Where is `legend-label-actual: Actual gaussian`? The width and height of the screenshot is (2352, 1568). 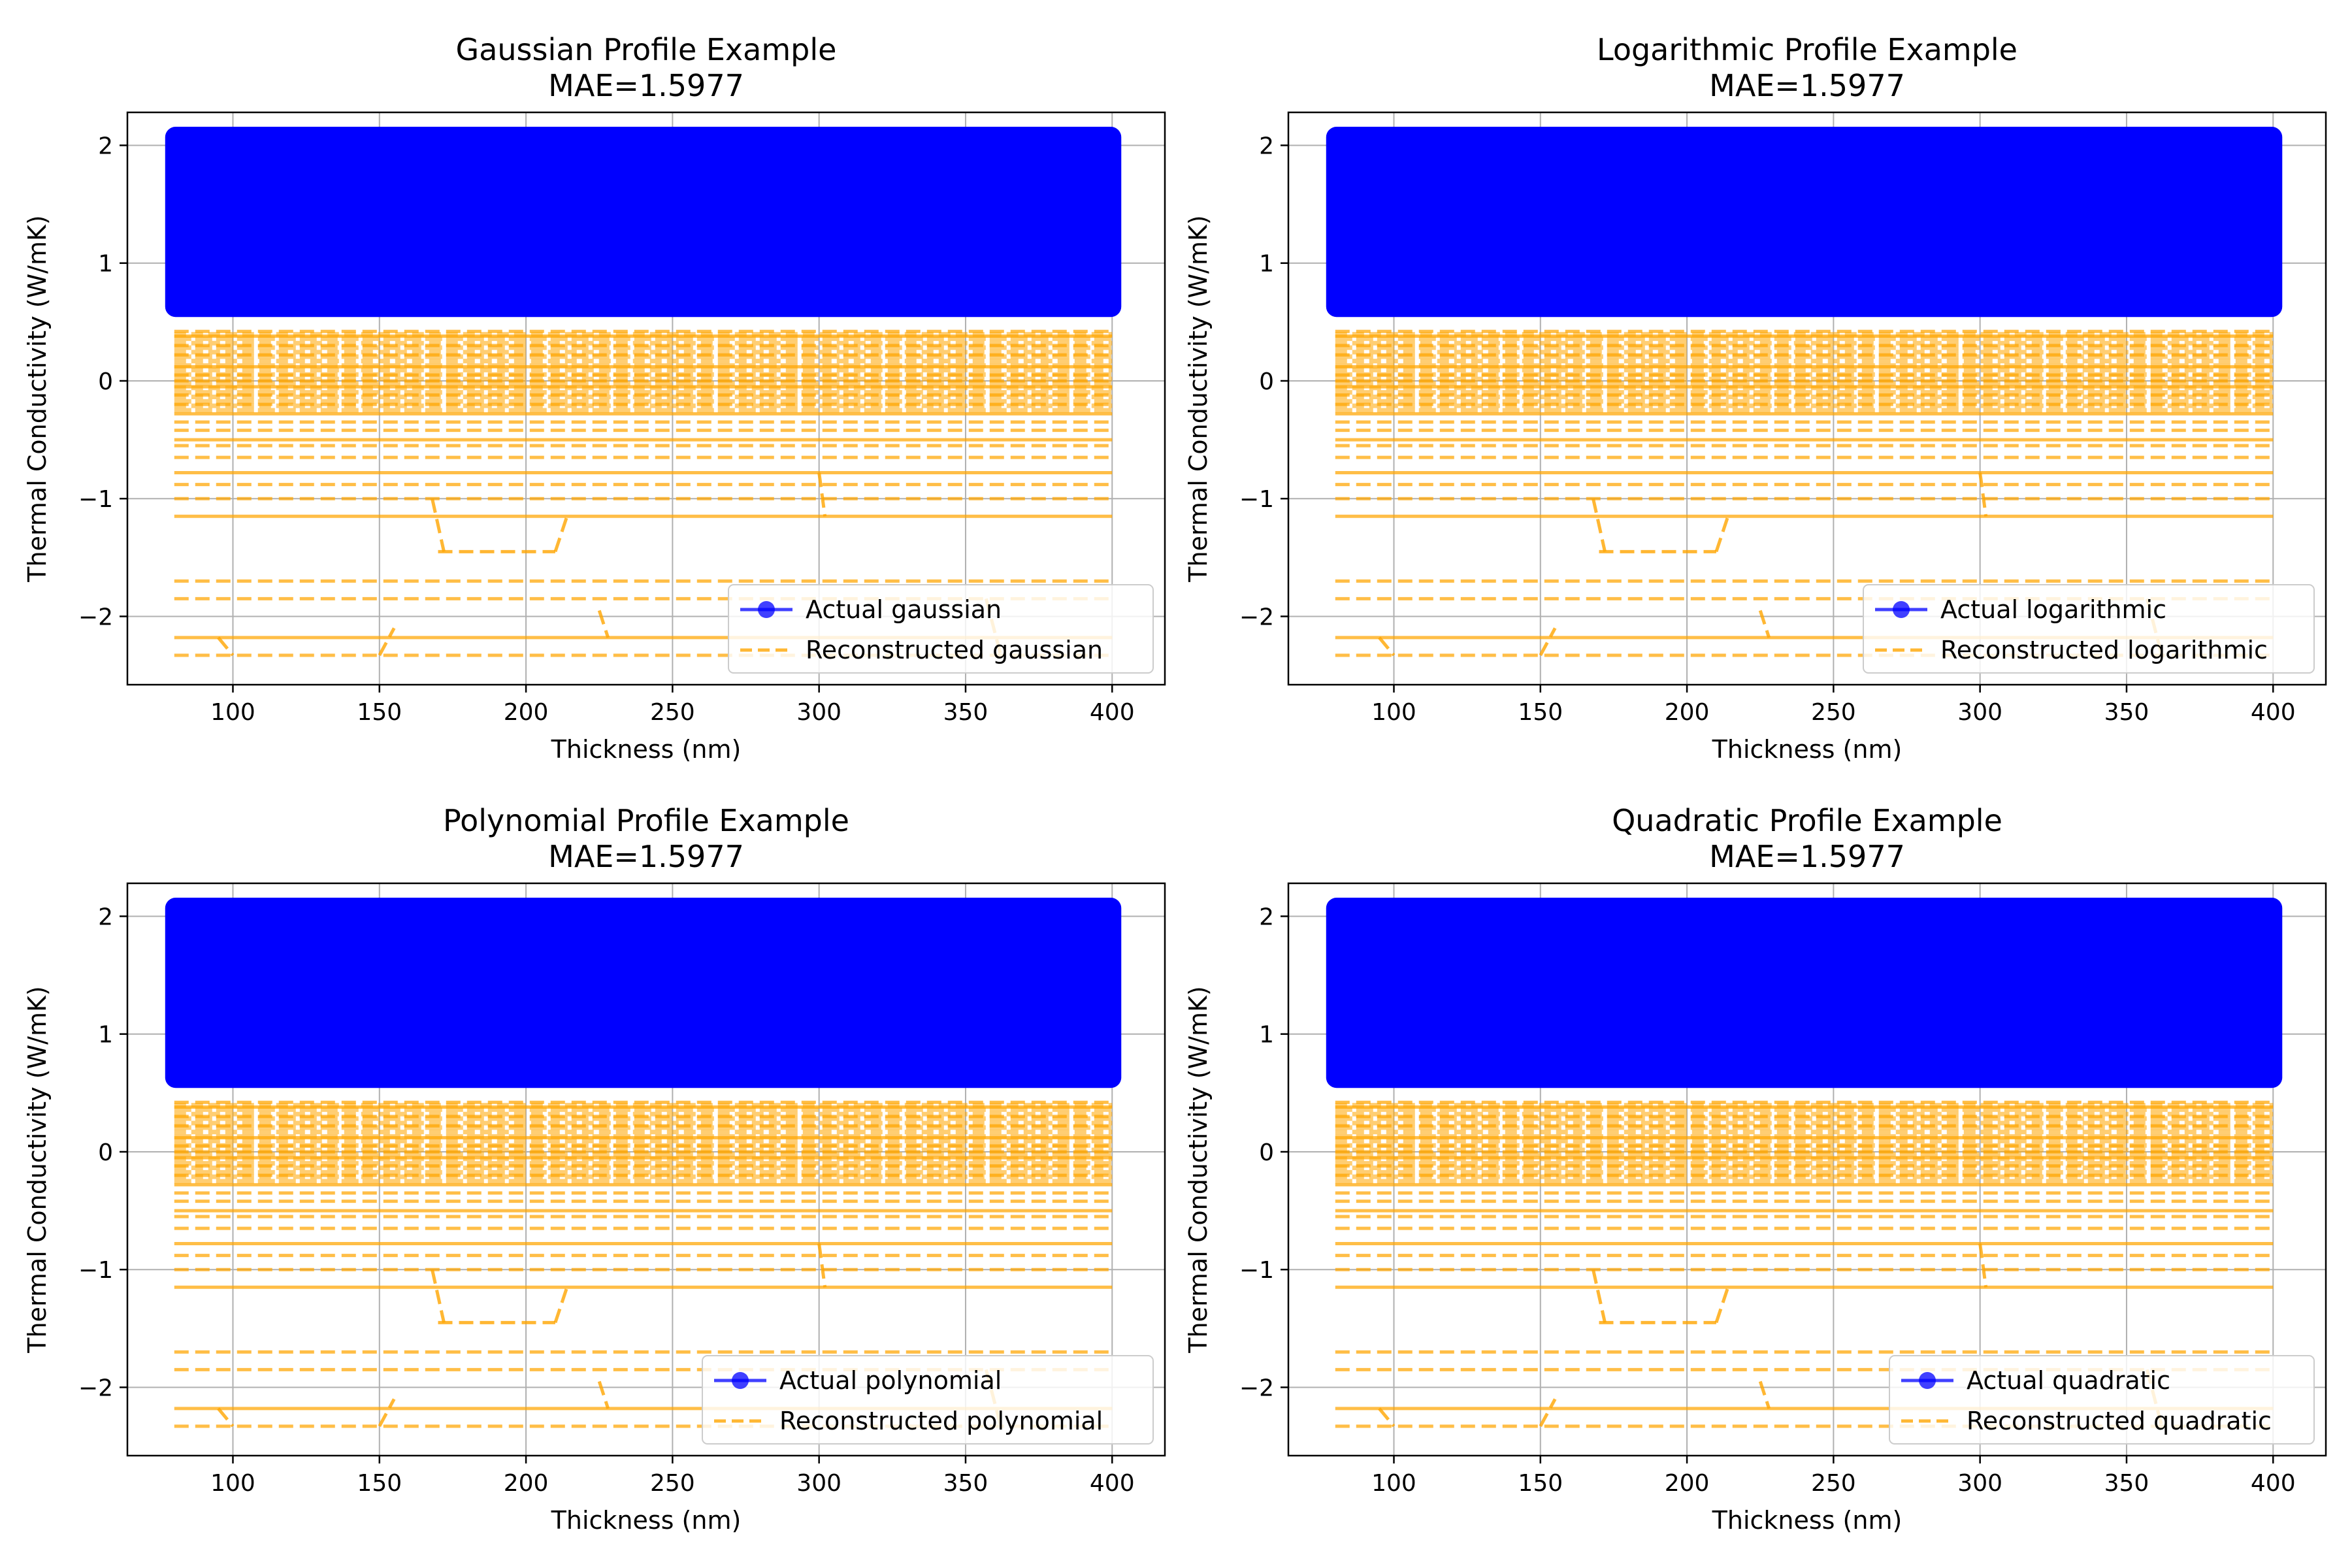
legend-label-actual: Actual gaussian is located at coordinates (904, 609).